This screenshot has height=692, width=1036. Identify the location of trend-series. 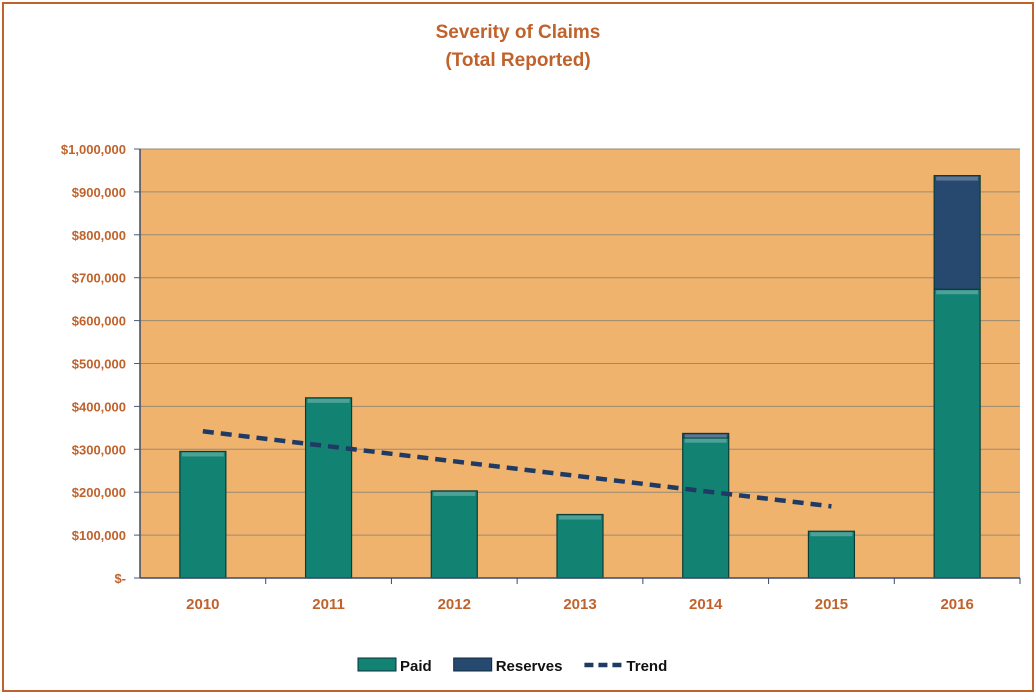
(517, 469).